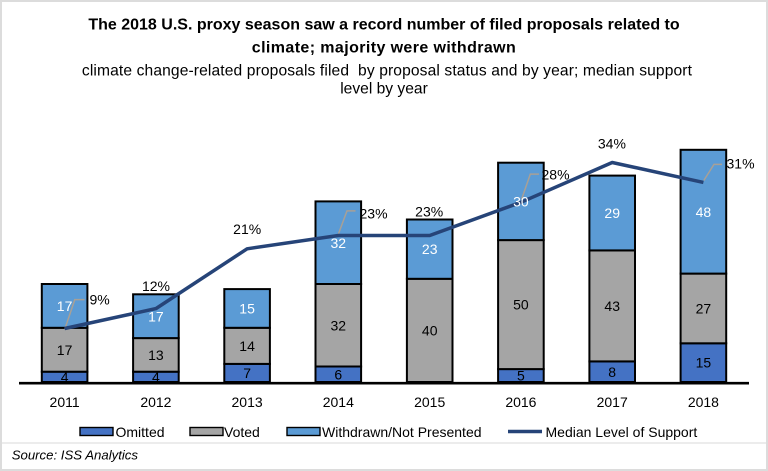 Image resolution: width=768 pixels, height=471 pixels. What do you see at coordinates (247, 346) in the screenshot?
I see `svg-text: 14` at bounding box center [247, 346].